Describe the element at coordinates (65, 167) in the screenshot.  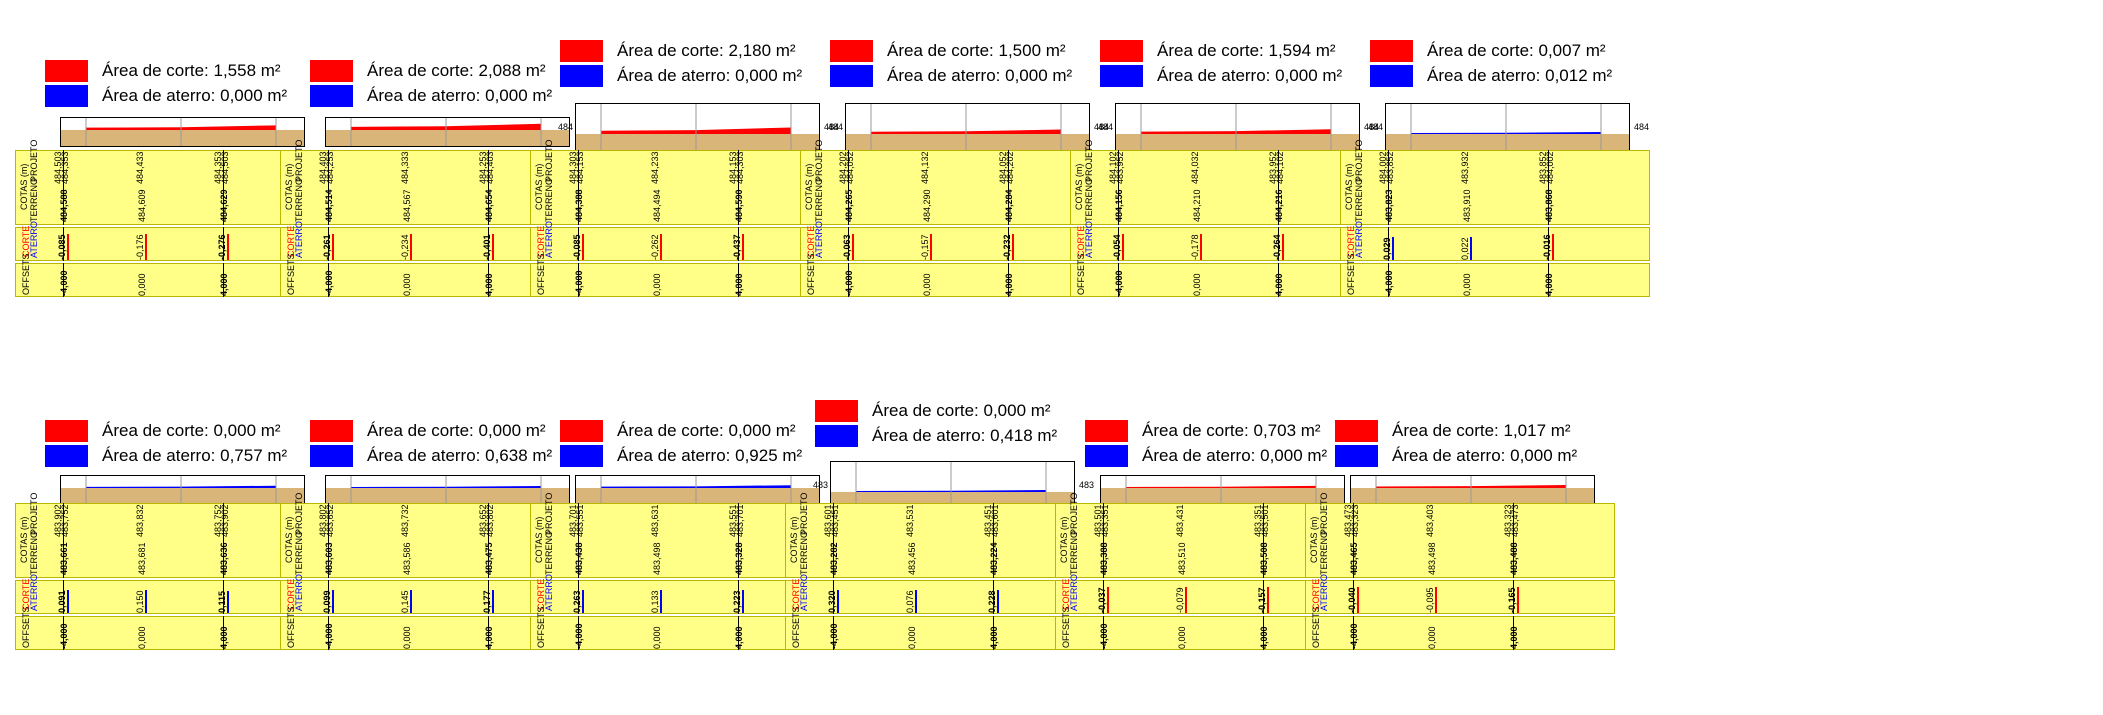
I see `projeto-value: 484,353` at that location.